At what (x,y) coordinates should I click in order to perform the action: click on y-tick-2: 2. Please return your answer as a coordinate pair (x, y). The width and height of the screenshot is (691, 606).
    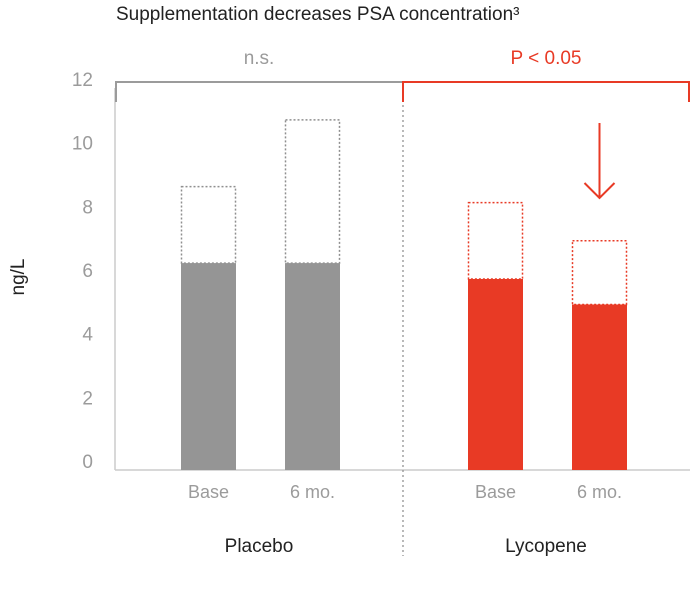
    Looking at the image, I should click on (87, 398).